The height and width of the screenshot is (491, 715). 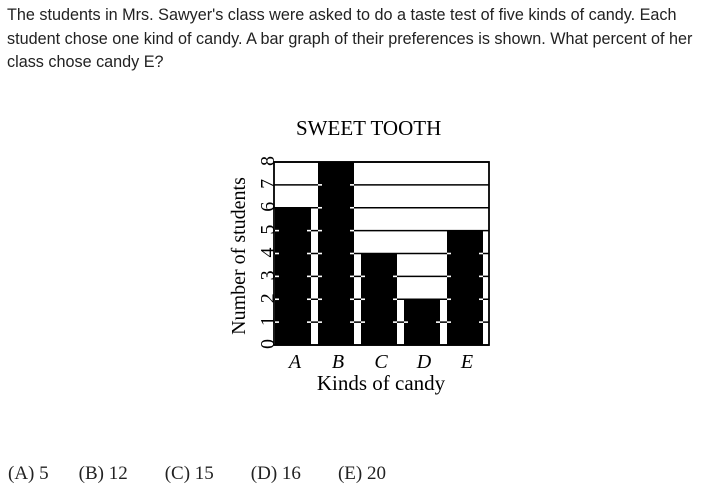 I want to click on y-tick-label: 7, so click(x=268, y=184).